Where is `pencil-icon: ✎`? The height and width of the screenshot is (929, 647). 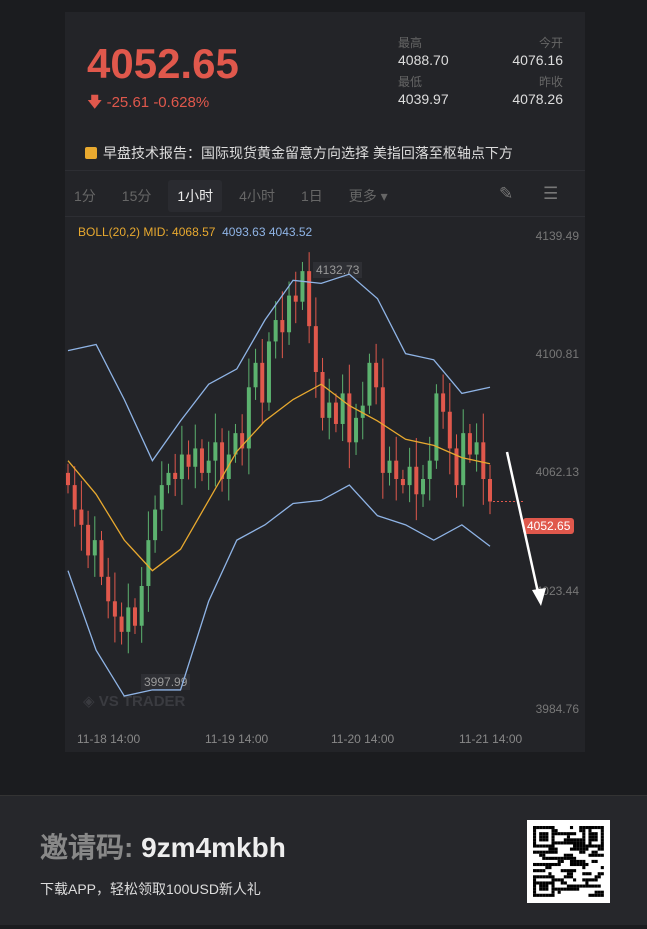
pencil-icon: ✎ is located at coordinates (506, 193).